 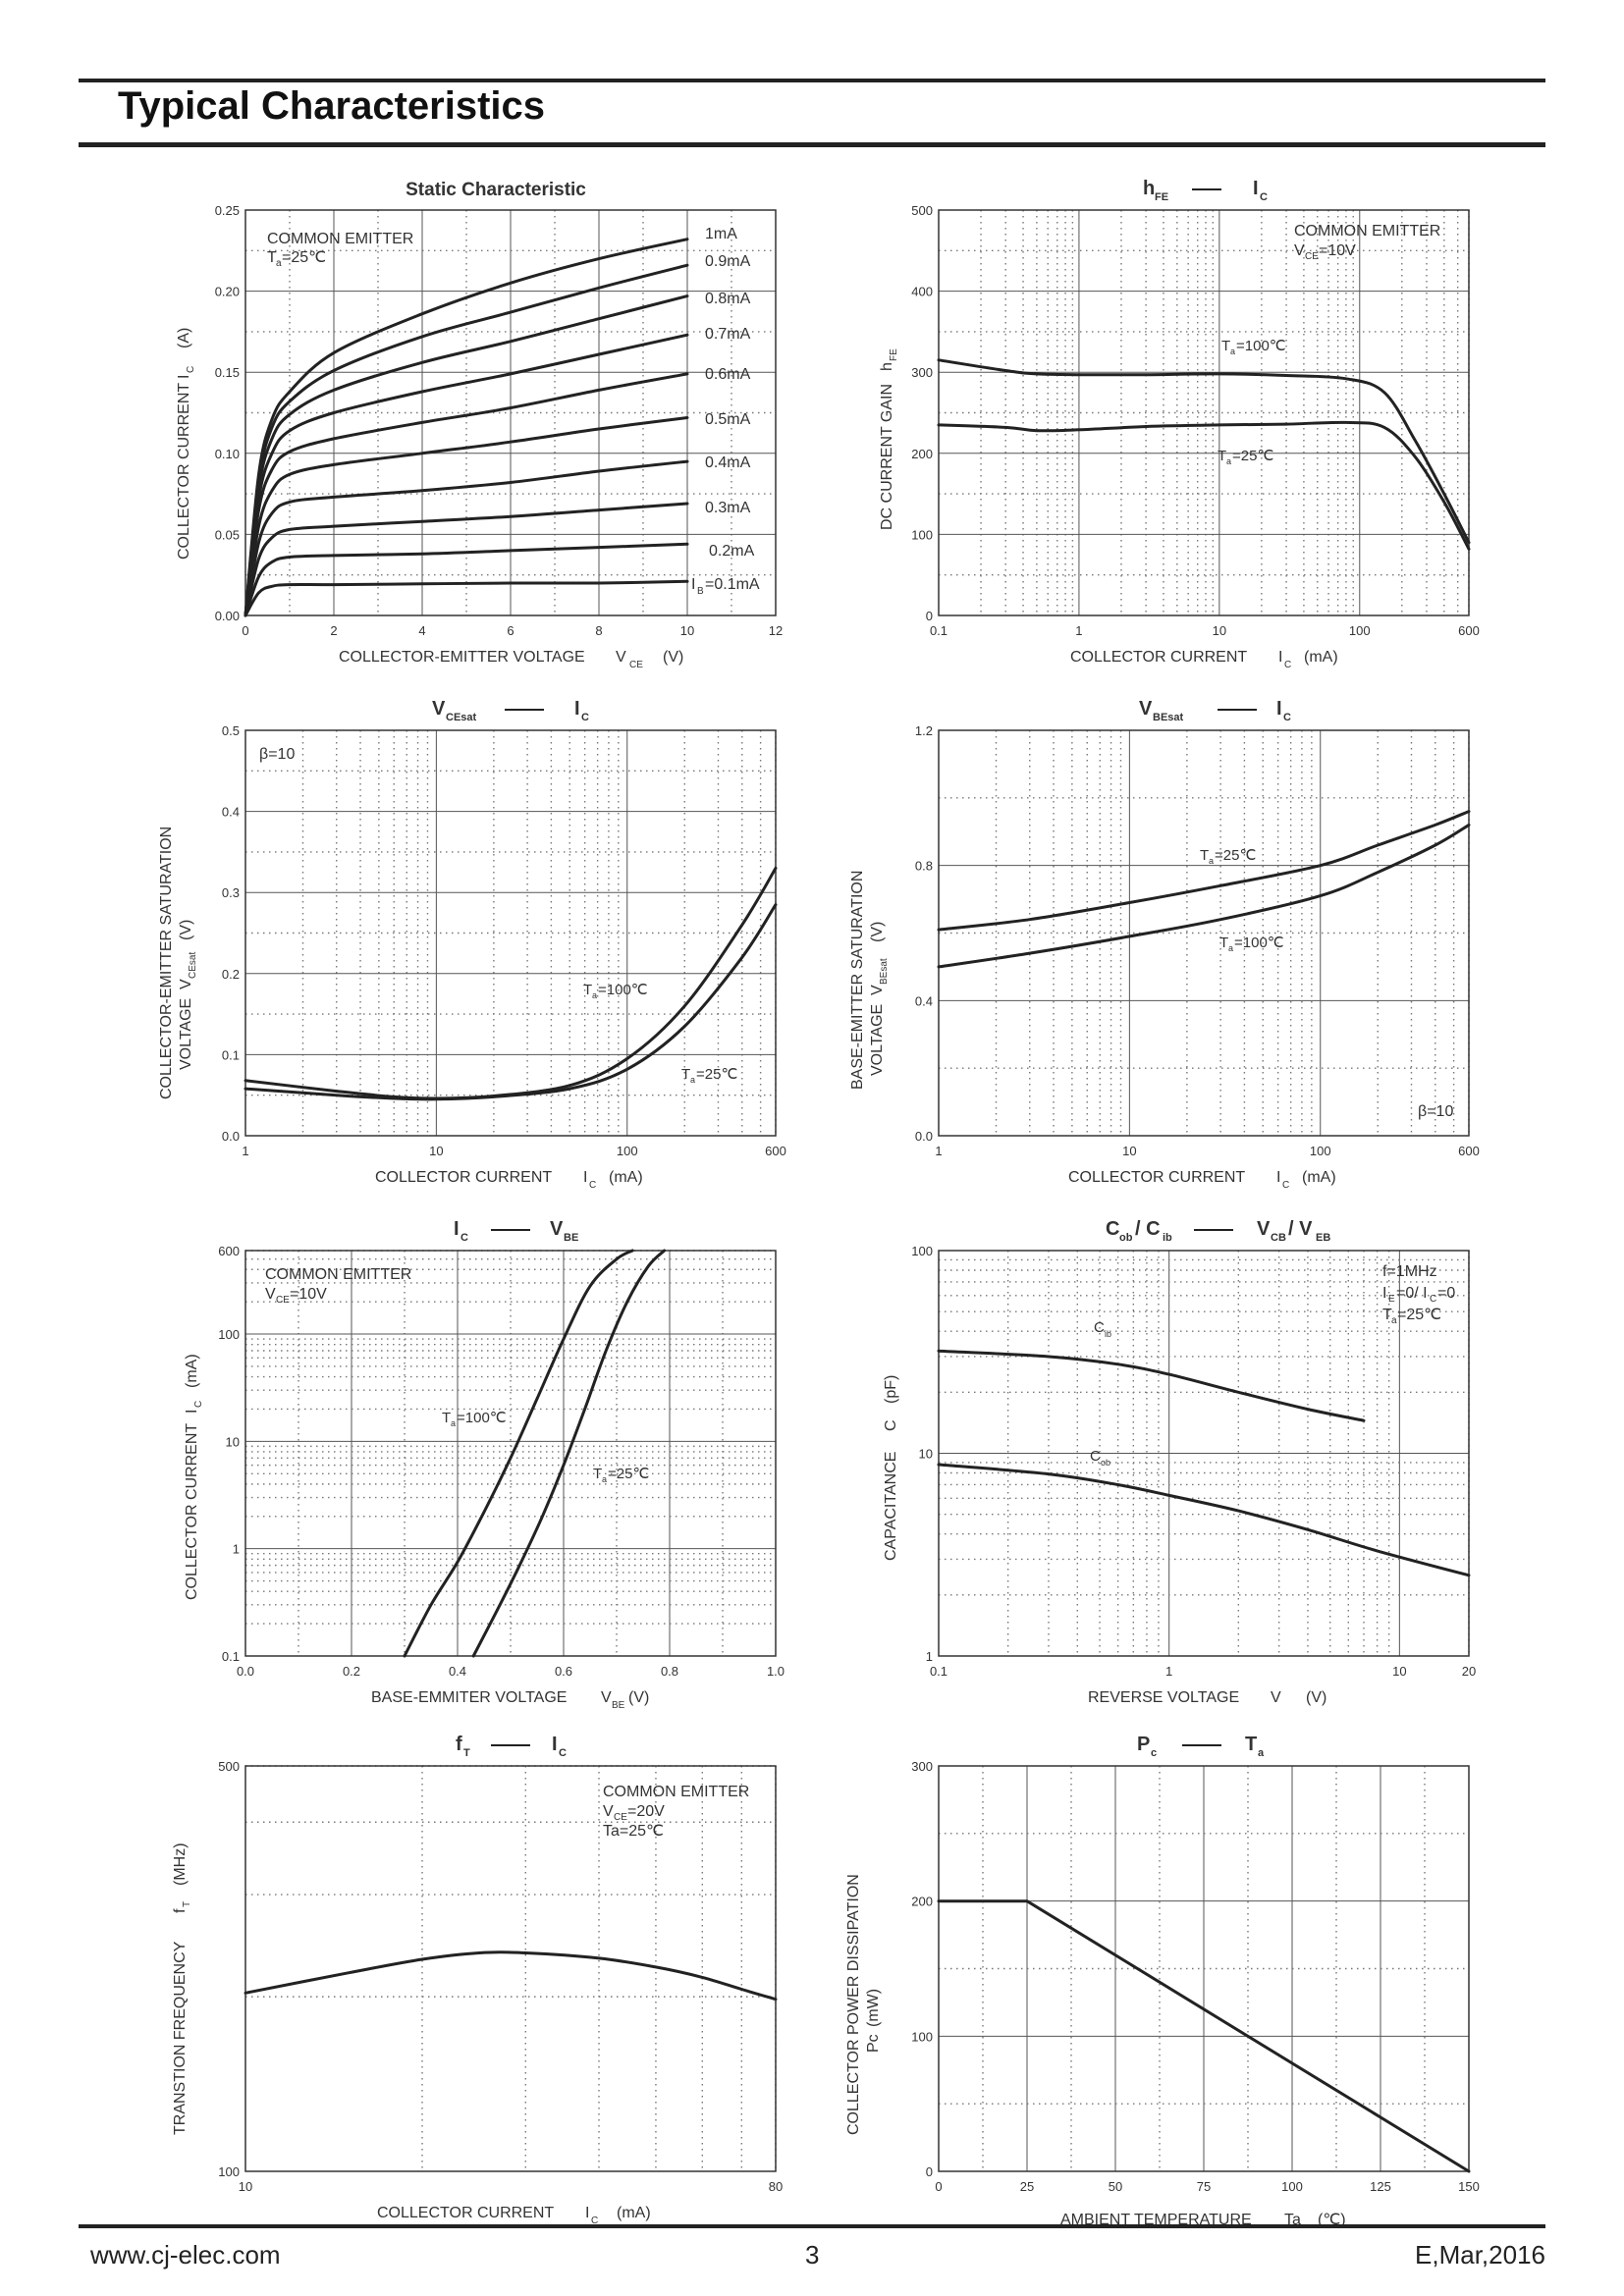 What do you see at coordinates (1108, 1334) in the screenshot?
I see `svg-text: ib` at bounding box center [1108, 1334].